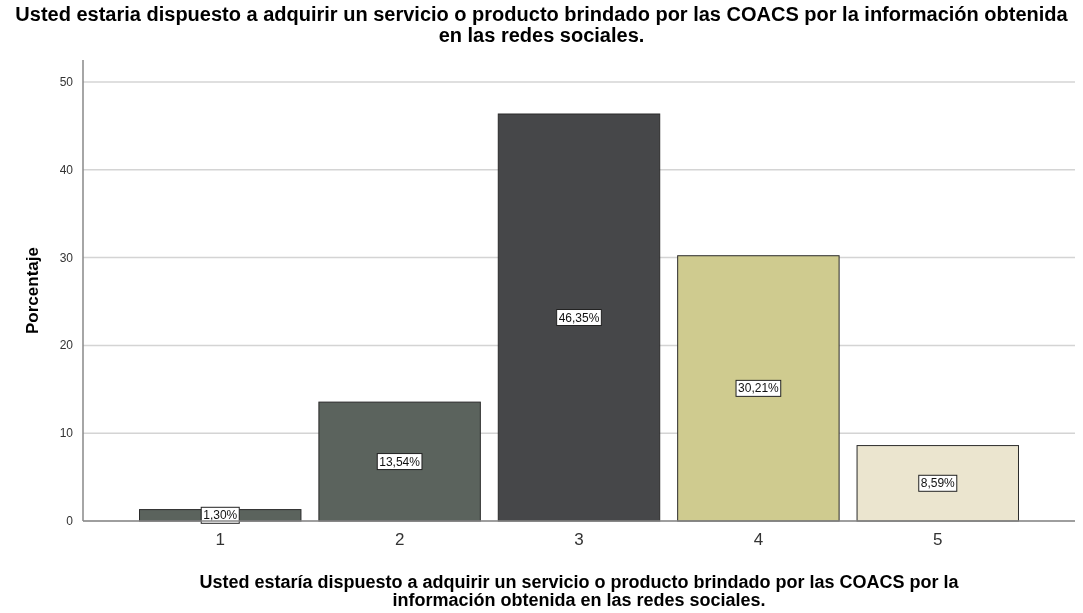 The height and width of the screenshot is (613, 1083). What do you see at coordinates (66, 81) in the screenshot?
I see `y-tick-label: 50` at bounding box center [66, 81].